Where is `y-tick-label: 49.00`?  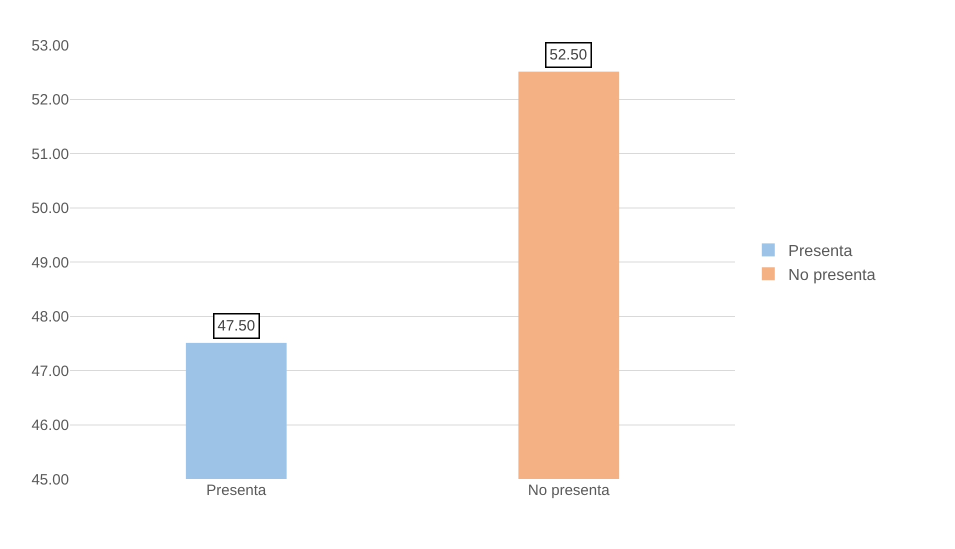
y-tick-label: 49.00 is located at coordinates (50, 263).